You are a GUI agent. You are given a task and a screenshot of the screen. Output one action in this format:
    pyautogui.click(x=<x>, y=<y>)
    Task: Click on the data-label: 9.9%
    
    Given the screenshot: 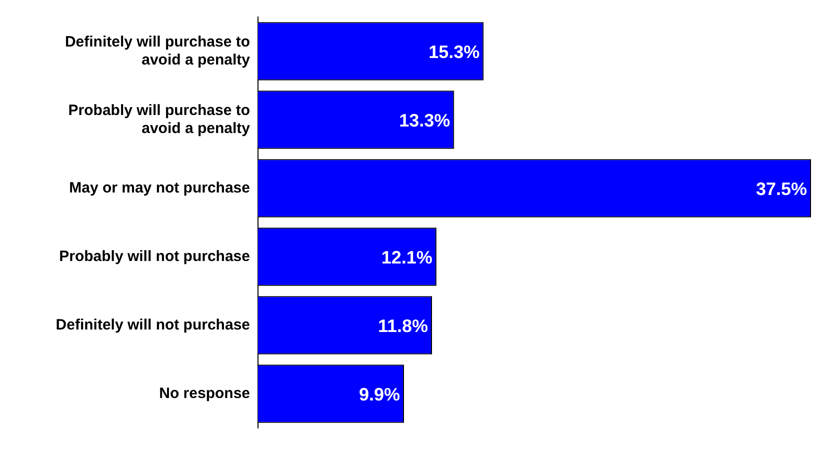 What is the action you would take?
    pyautogui.click(x=379, y=394)
    